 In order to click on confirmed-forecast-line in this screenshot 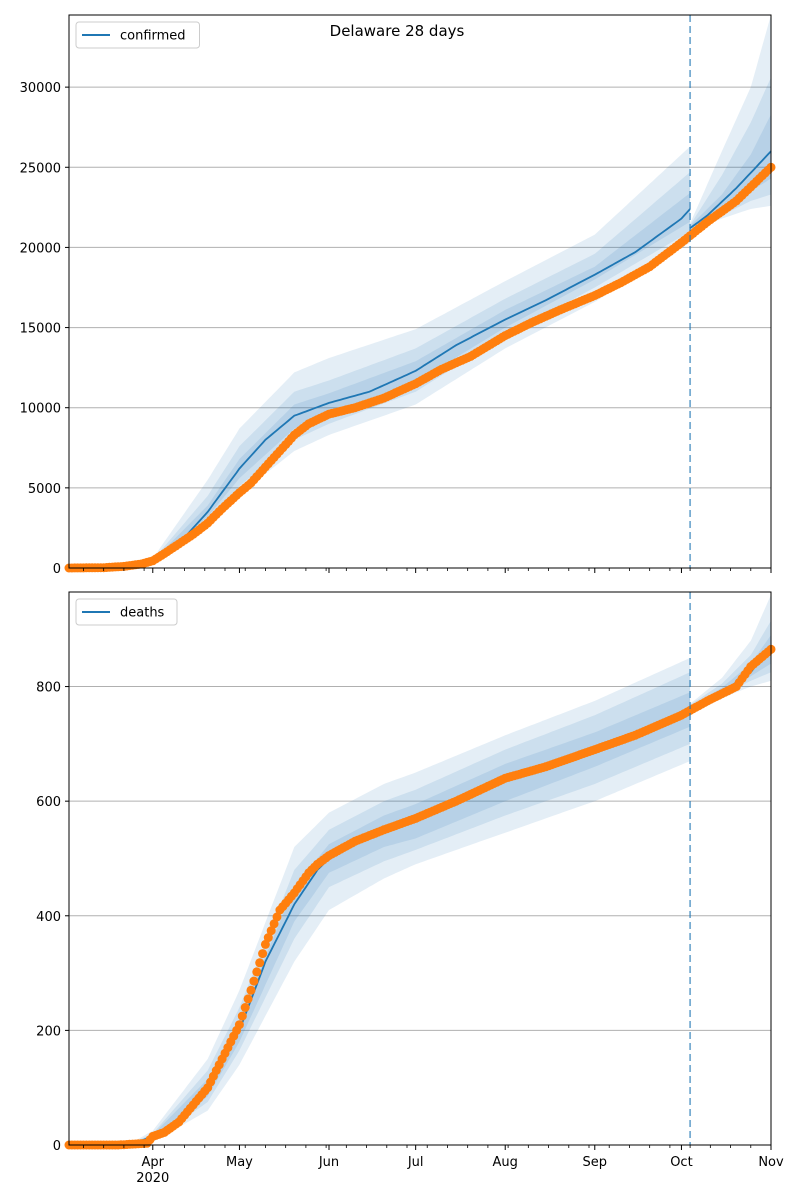, I will do `click(730, 189)`.